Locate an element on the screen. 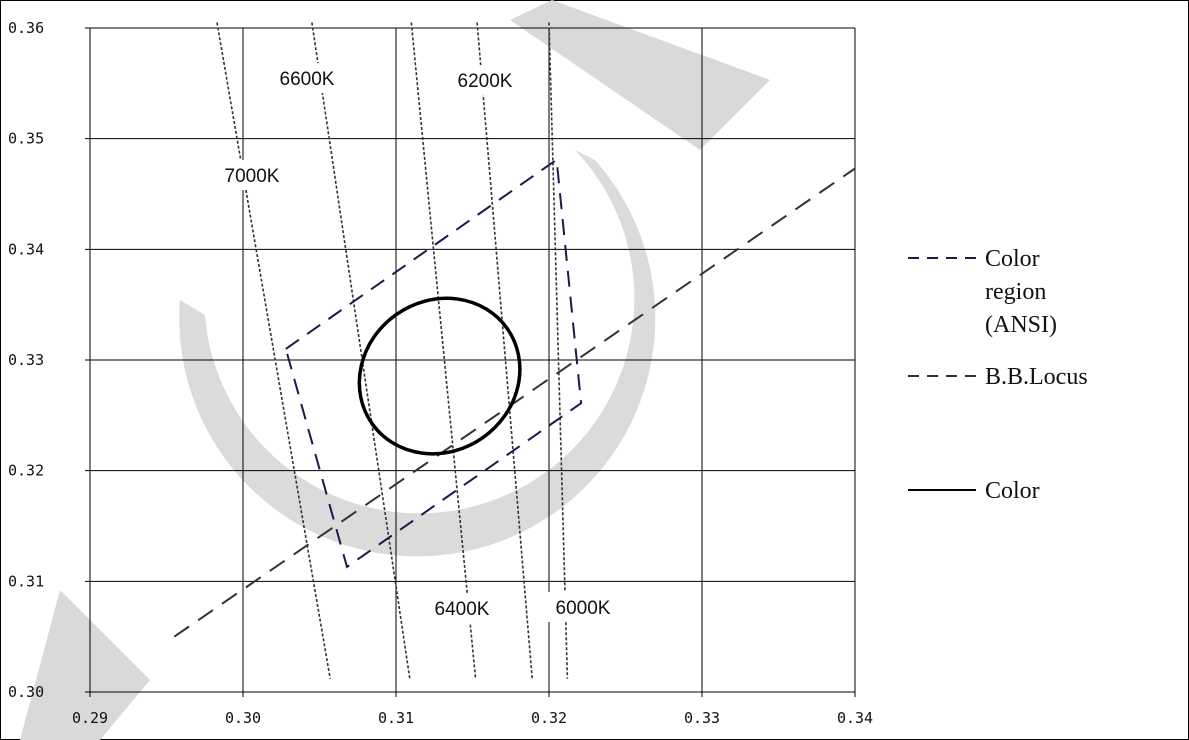 The height and width of the screenshot is (740, 1189). cct-label: 6000K is located at coordinates (583, 608).